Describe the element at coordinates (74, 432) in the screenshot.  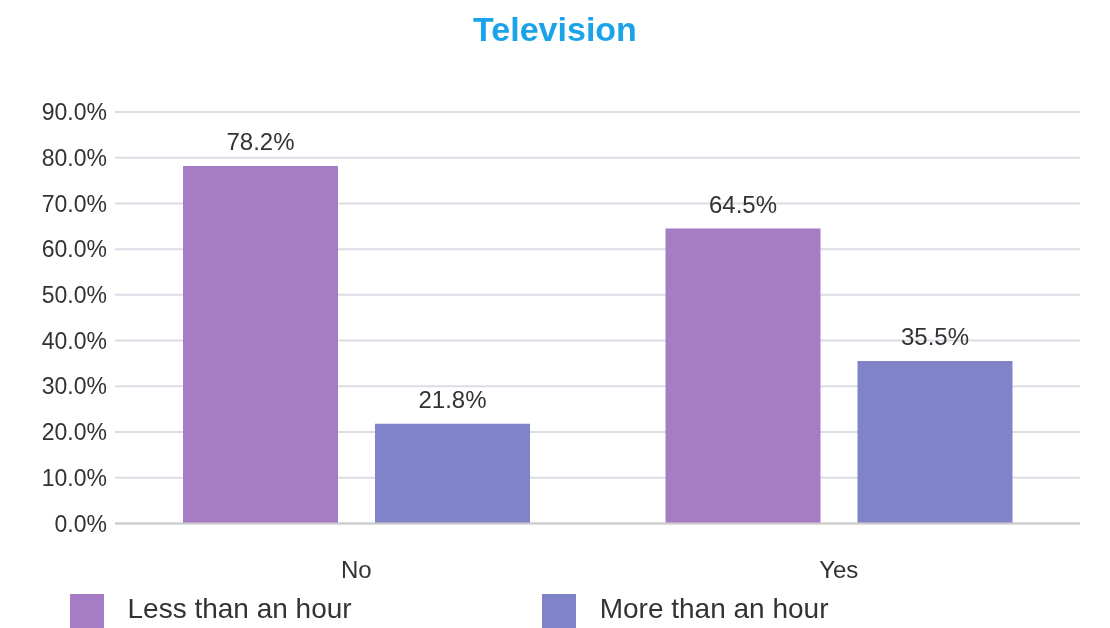
I see `y-tick-label: 20.0%` at that location.